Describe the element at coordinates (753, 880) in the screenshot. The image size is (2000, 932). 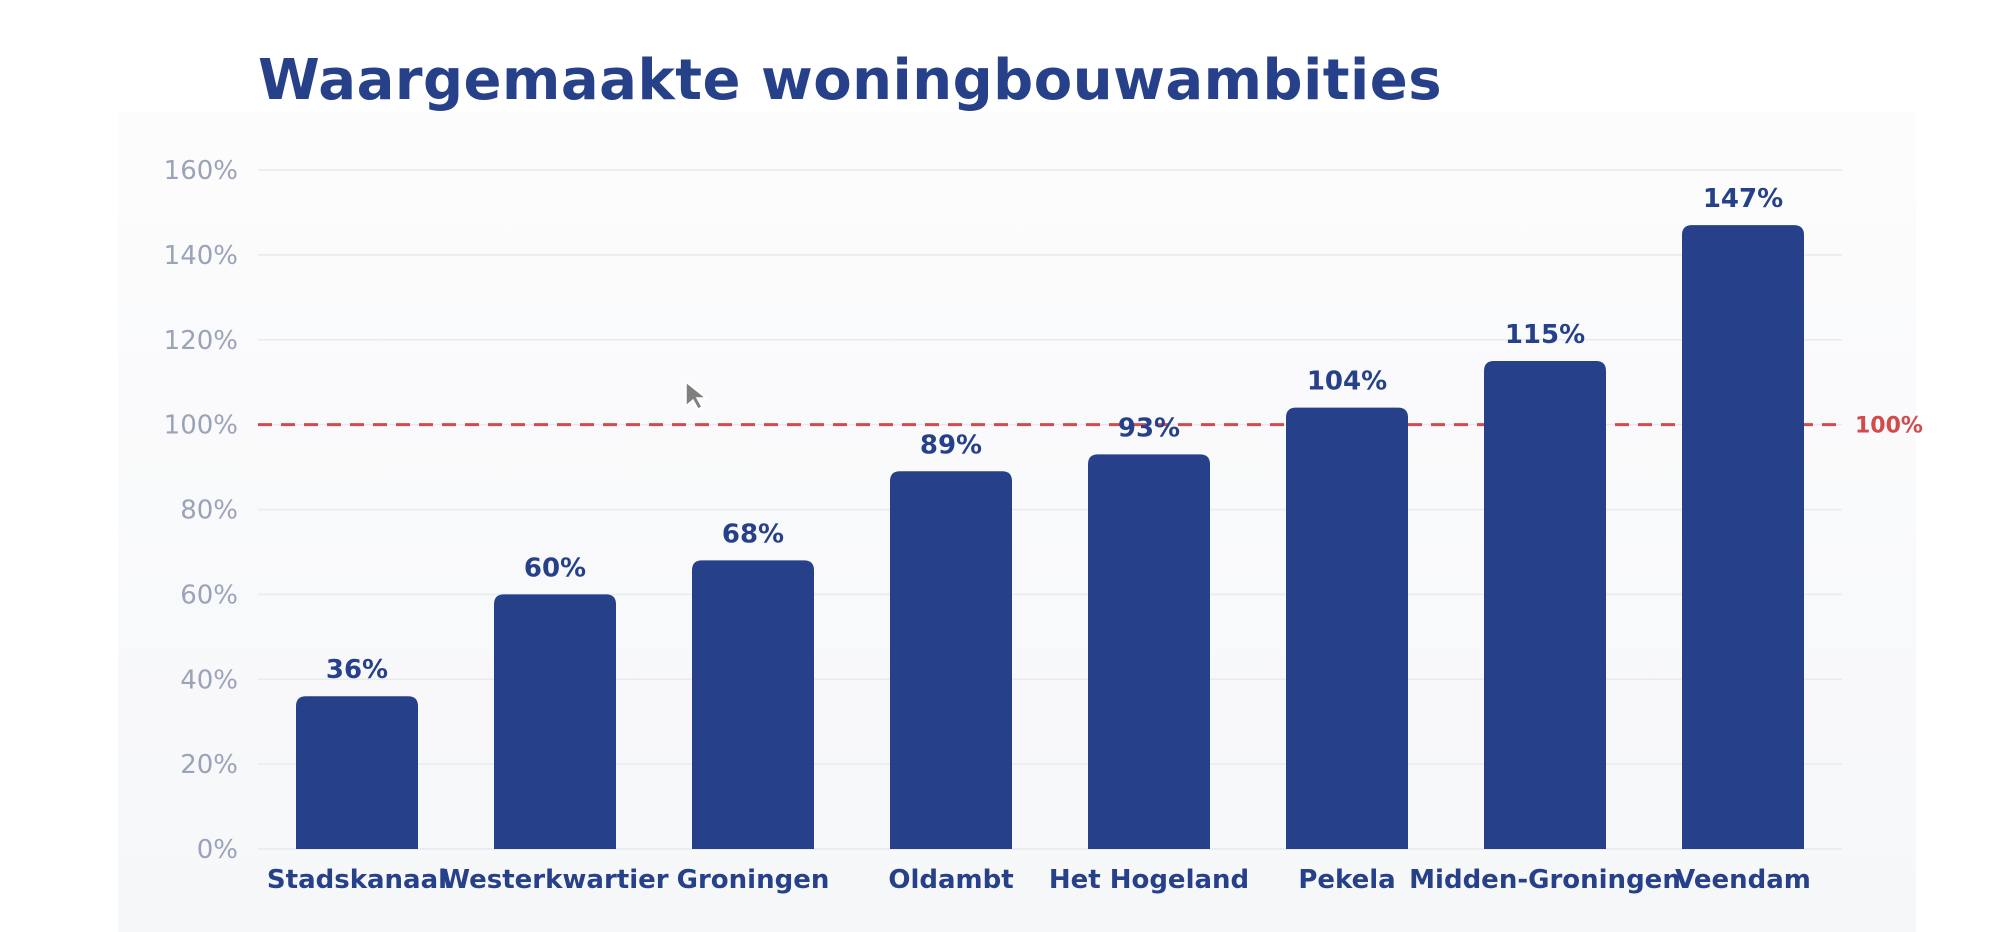
I see `x-tick-label: Groningen` at that location.